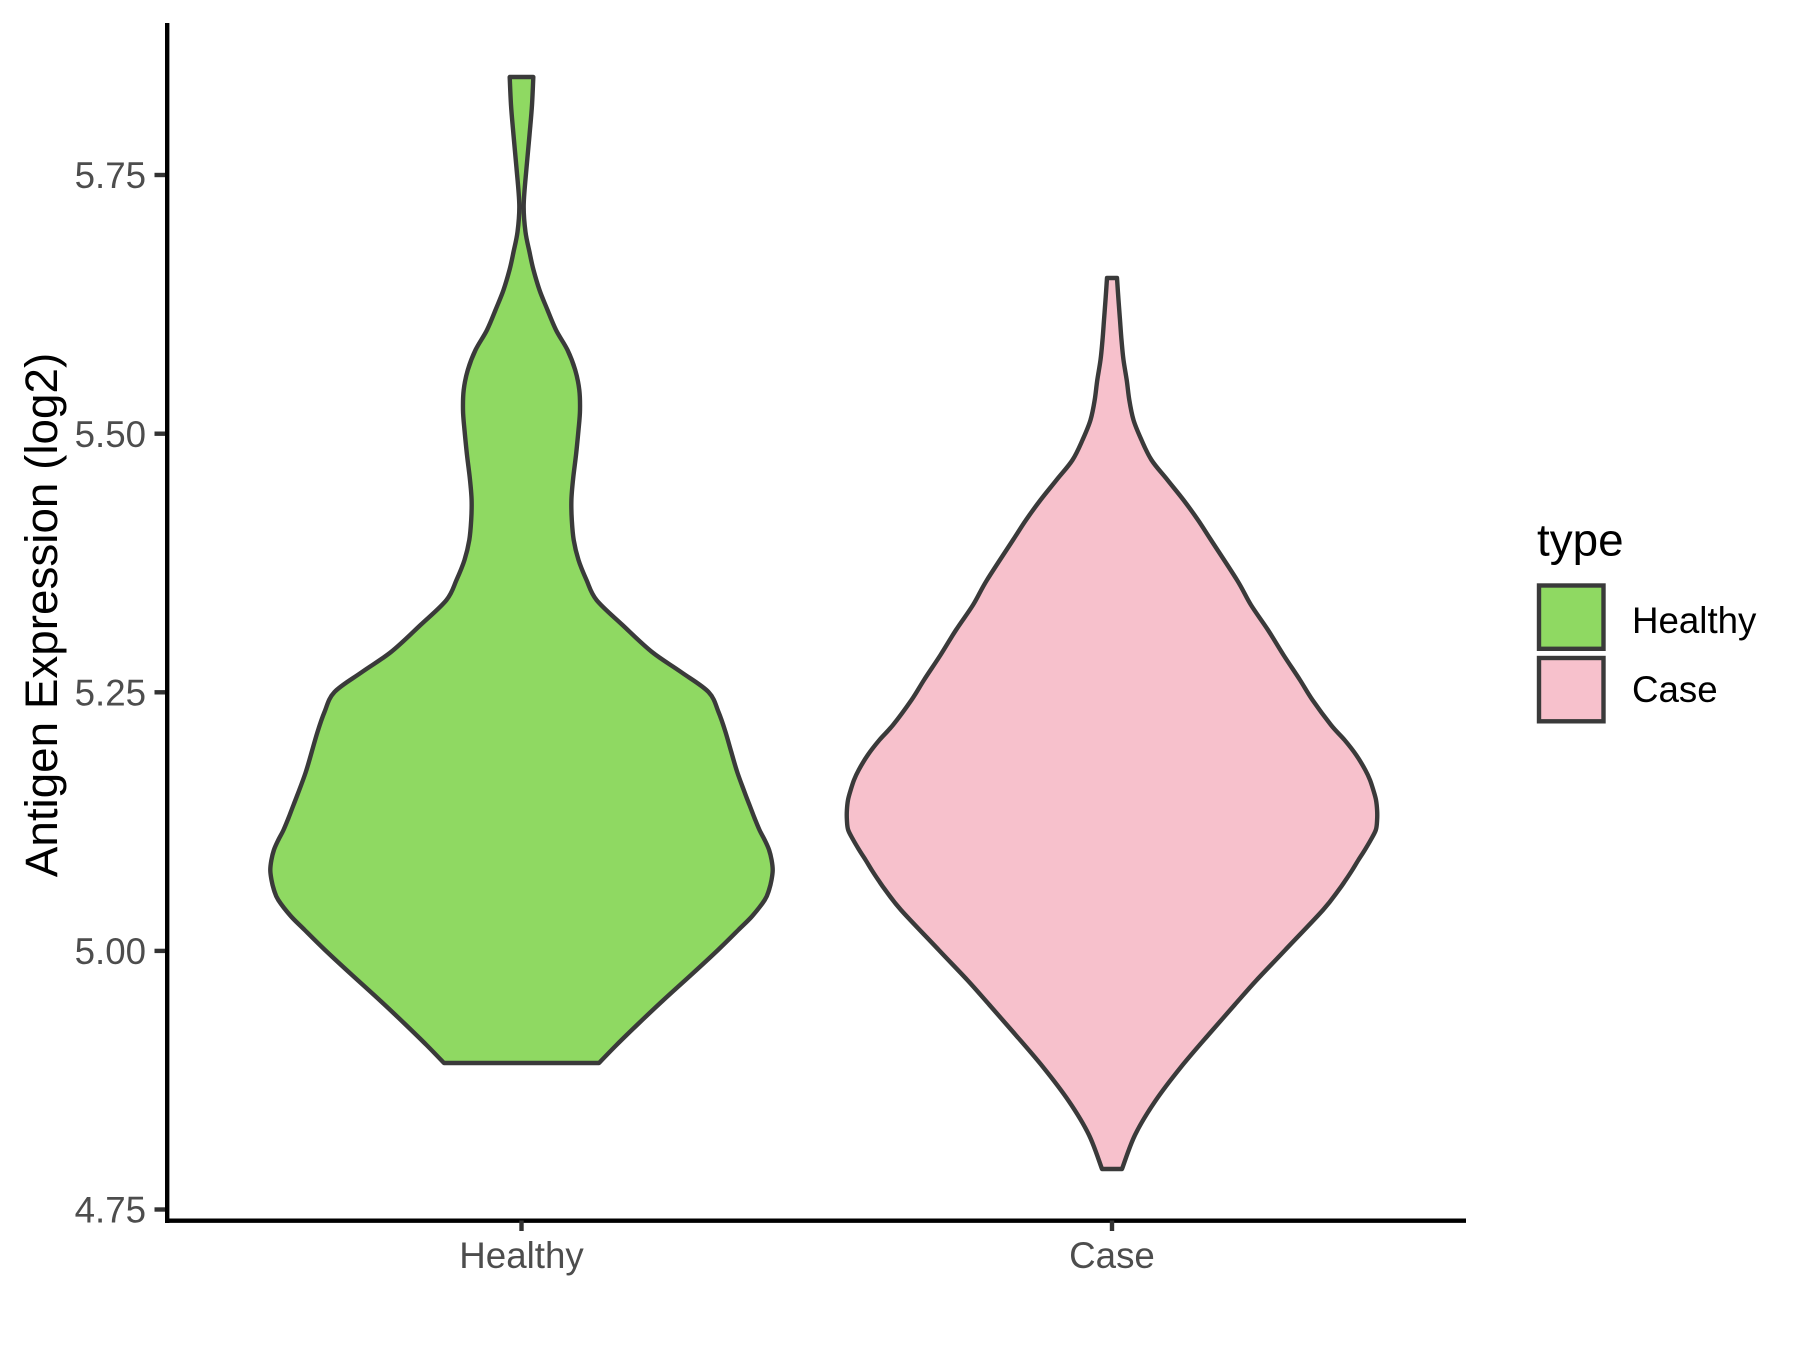 Image resolution: width=1800 pixels, height=1350 pixels. What do you see at coordinates (110, 951) in the screenshot?
I see `svg-text: 5.00` at bounding box center [110, 951].